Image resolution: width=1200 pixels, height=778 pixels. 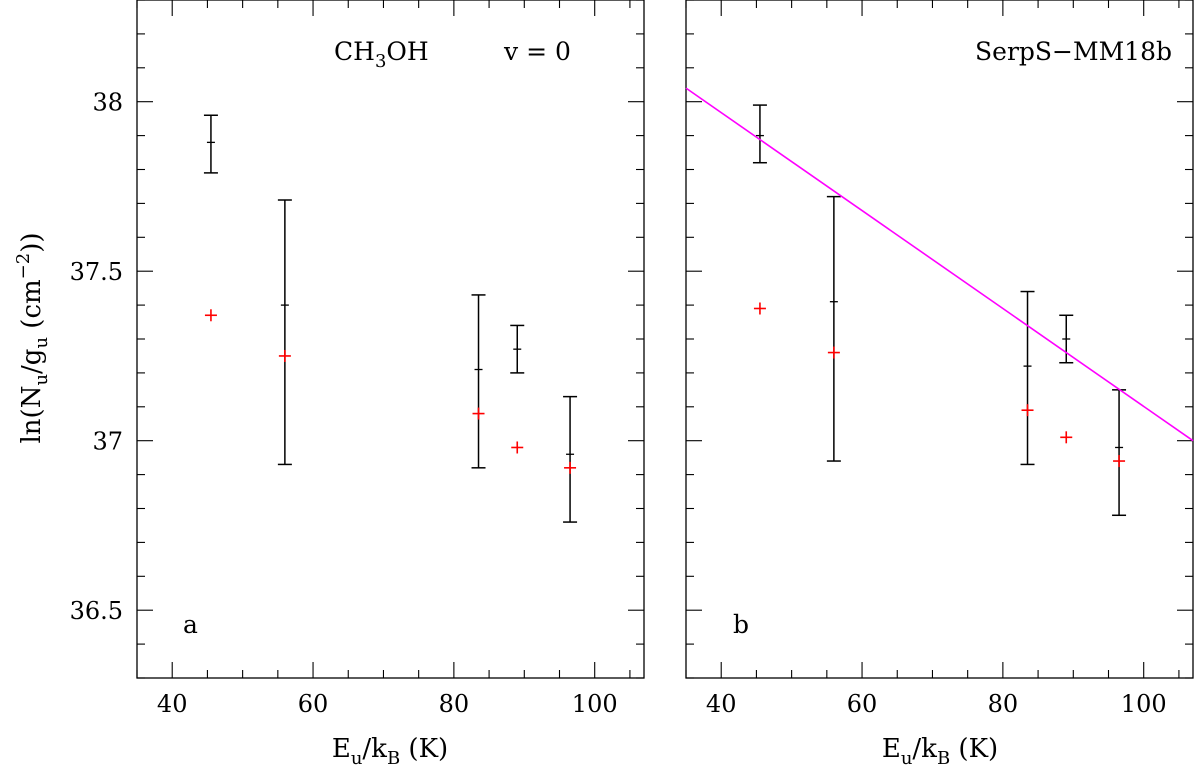 I want to click on panel-b-xtick-labels: 40 60 80 100, so click(x=936, y=704).